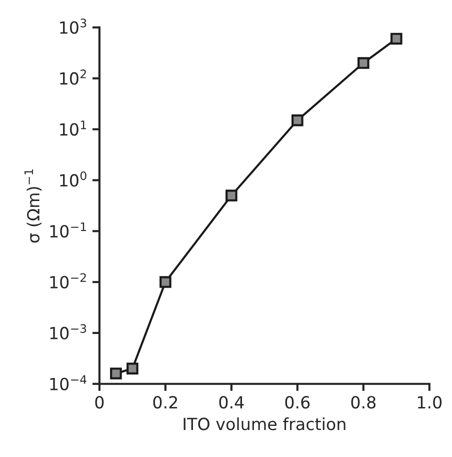 The width and height of the screenshot is (452, 457). I want to click on y-tick-label: 10$^{3}$, so click(73, 26).